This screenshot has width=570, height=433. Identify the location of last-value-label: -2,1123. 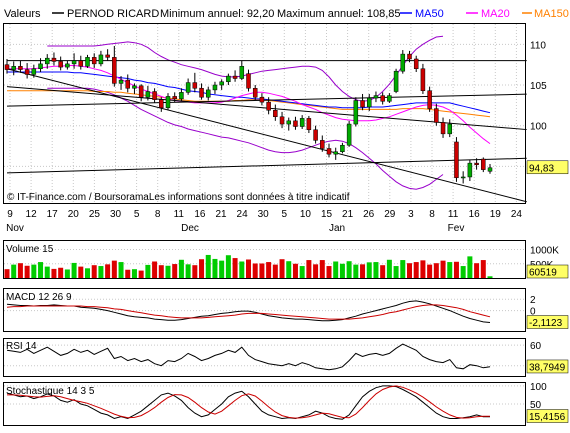
(546, 323).